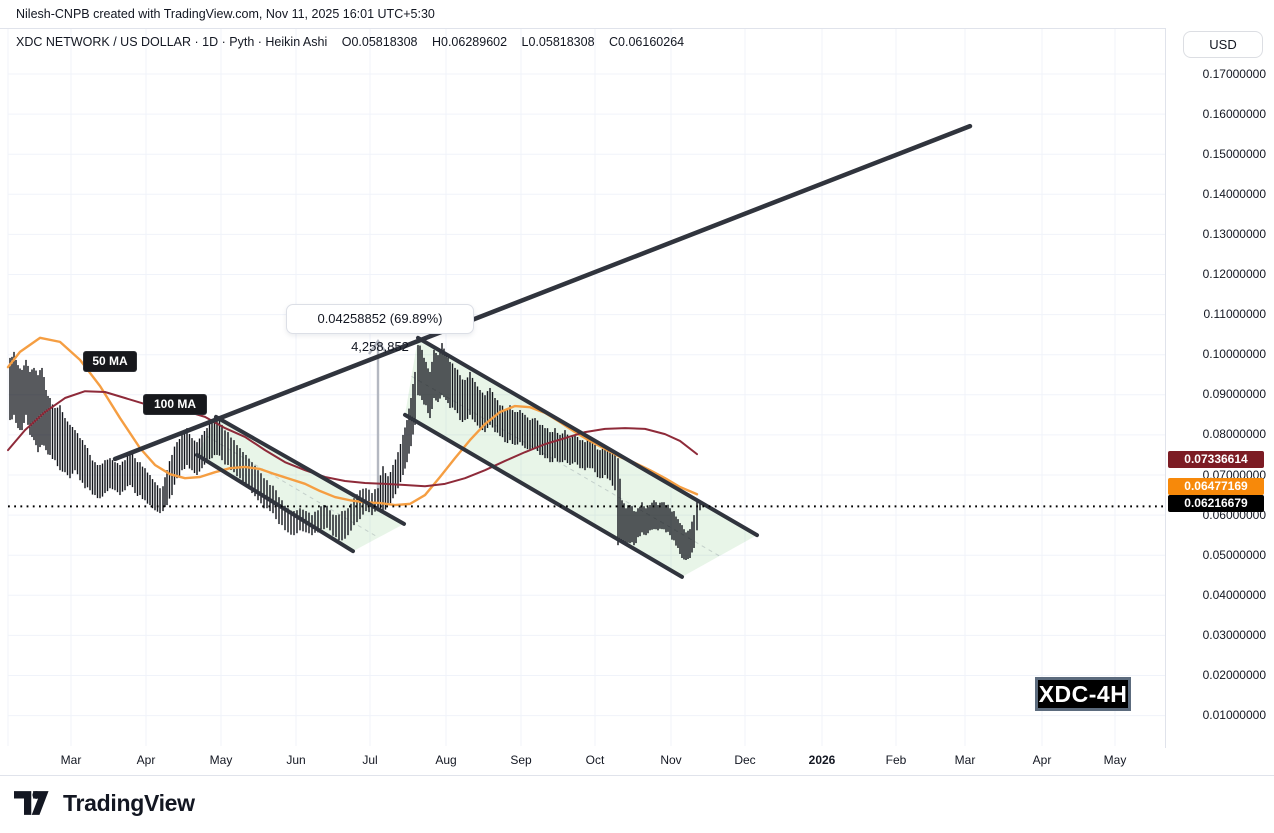  What do you see at coordinates (637, 28) in the screenshot?
I see `chart-top-border` at bounding box center [637, 28].